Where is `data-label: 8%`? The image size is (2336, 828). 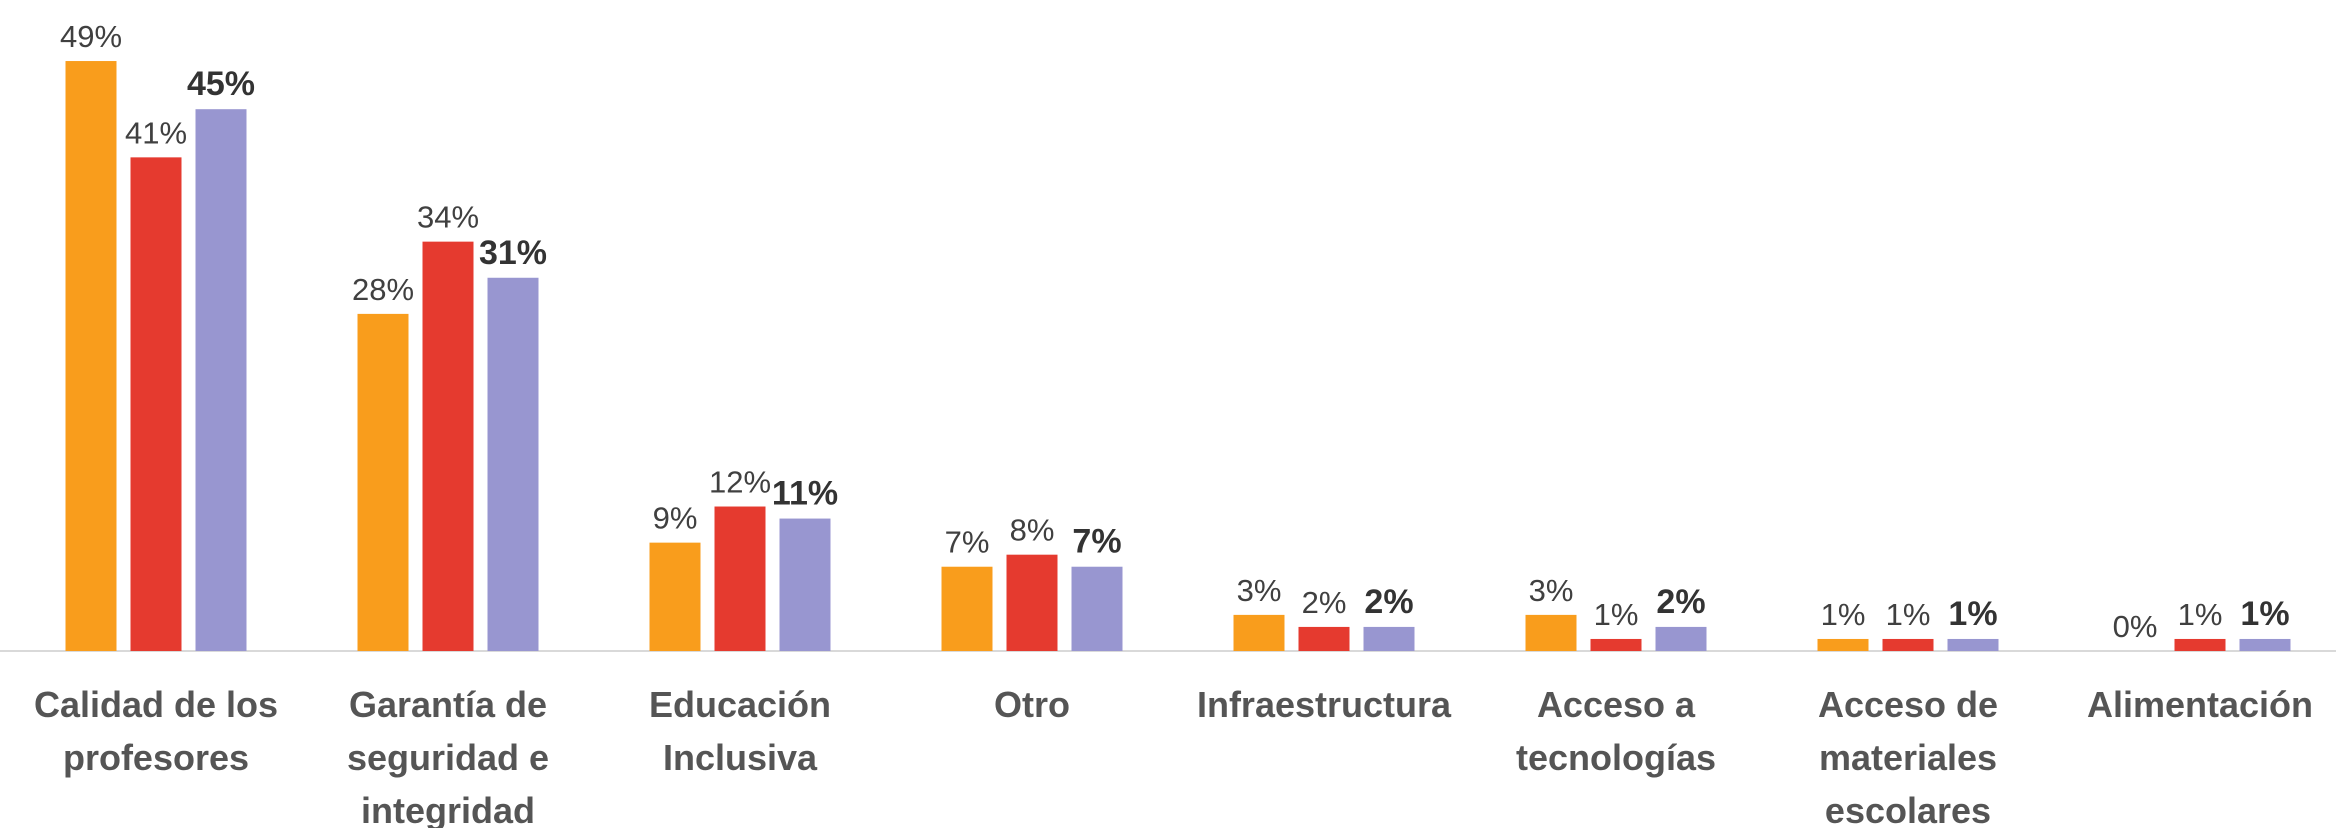 data-label: 8% is located at coordinates (1032, 530).